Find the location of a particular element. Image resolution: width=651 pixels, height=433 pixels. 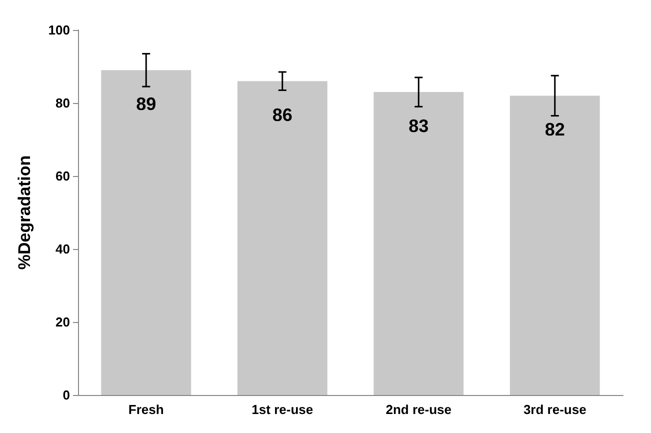

y-axis-title: %Degradation is located at coordinates (24, 212).